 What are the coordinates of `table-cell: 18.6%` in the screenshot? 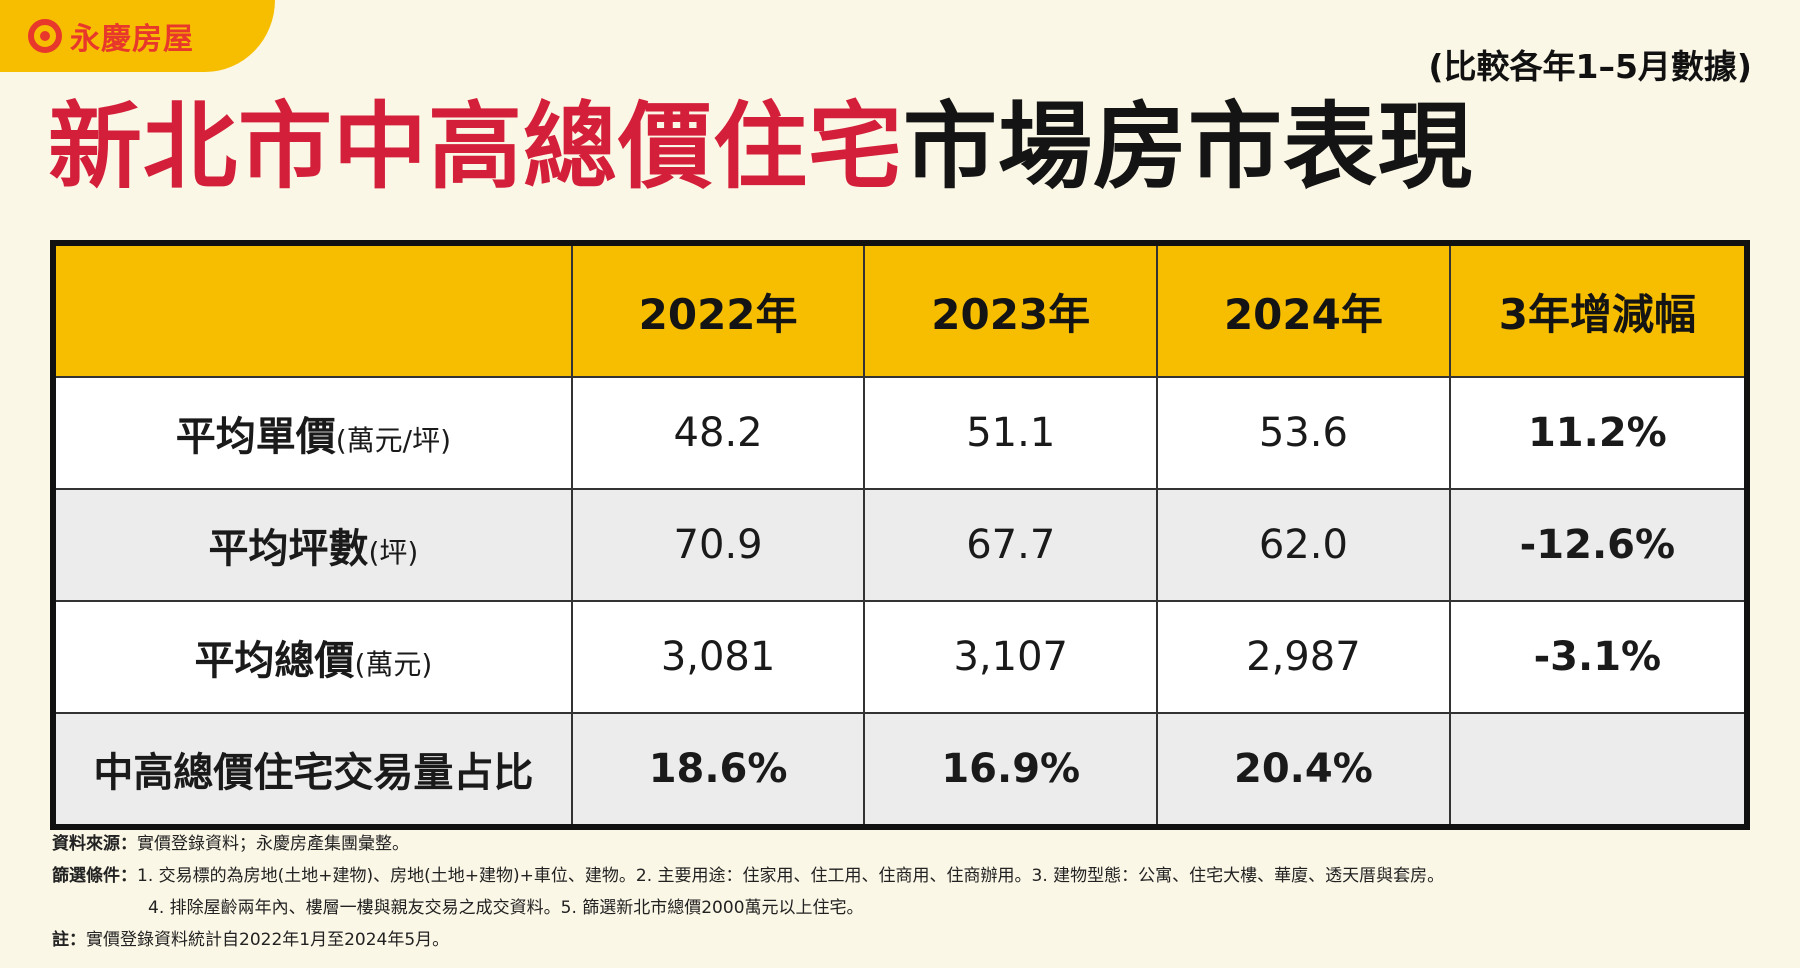 It's located at (718, 770).